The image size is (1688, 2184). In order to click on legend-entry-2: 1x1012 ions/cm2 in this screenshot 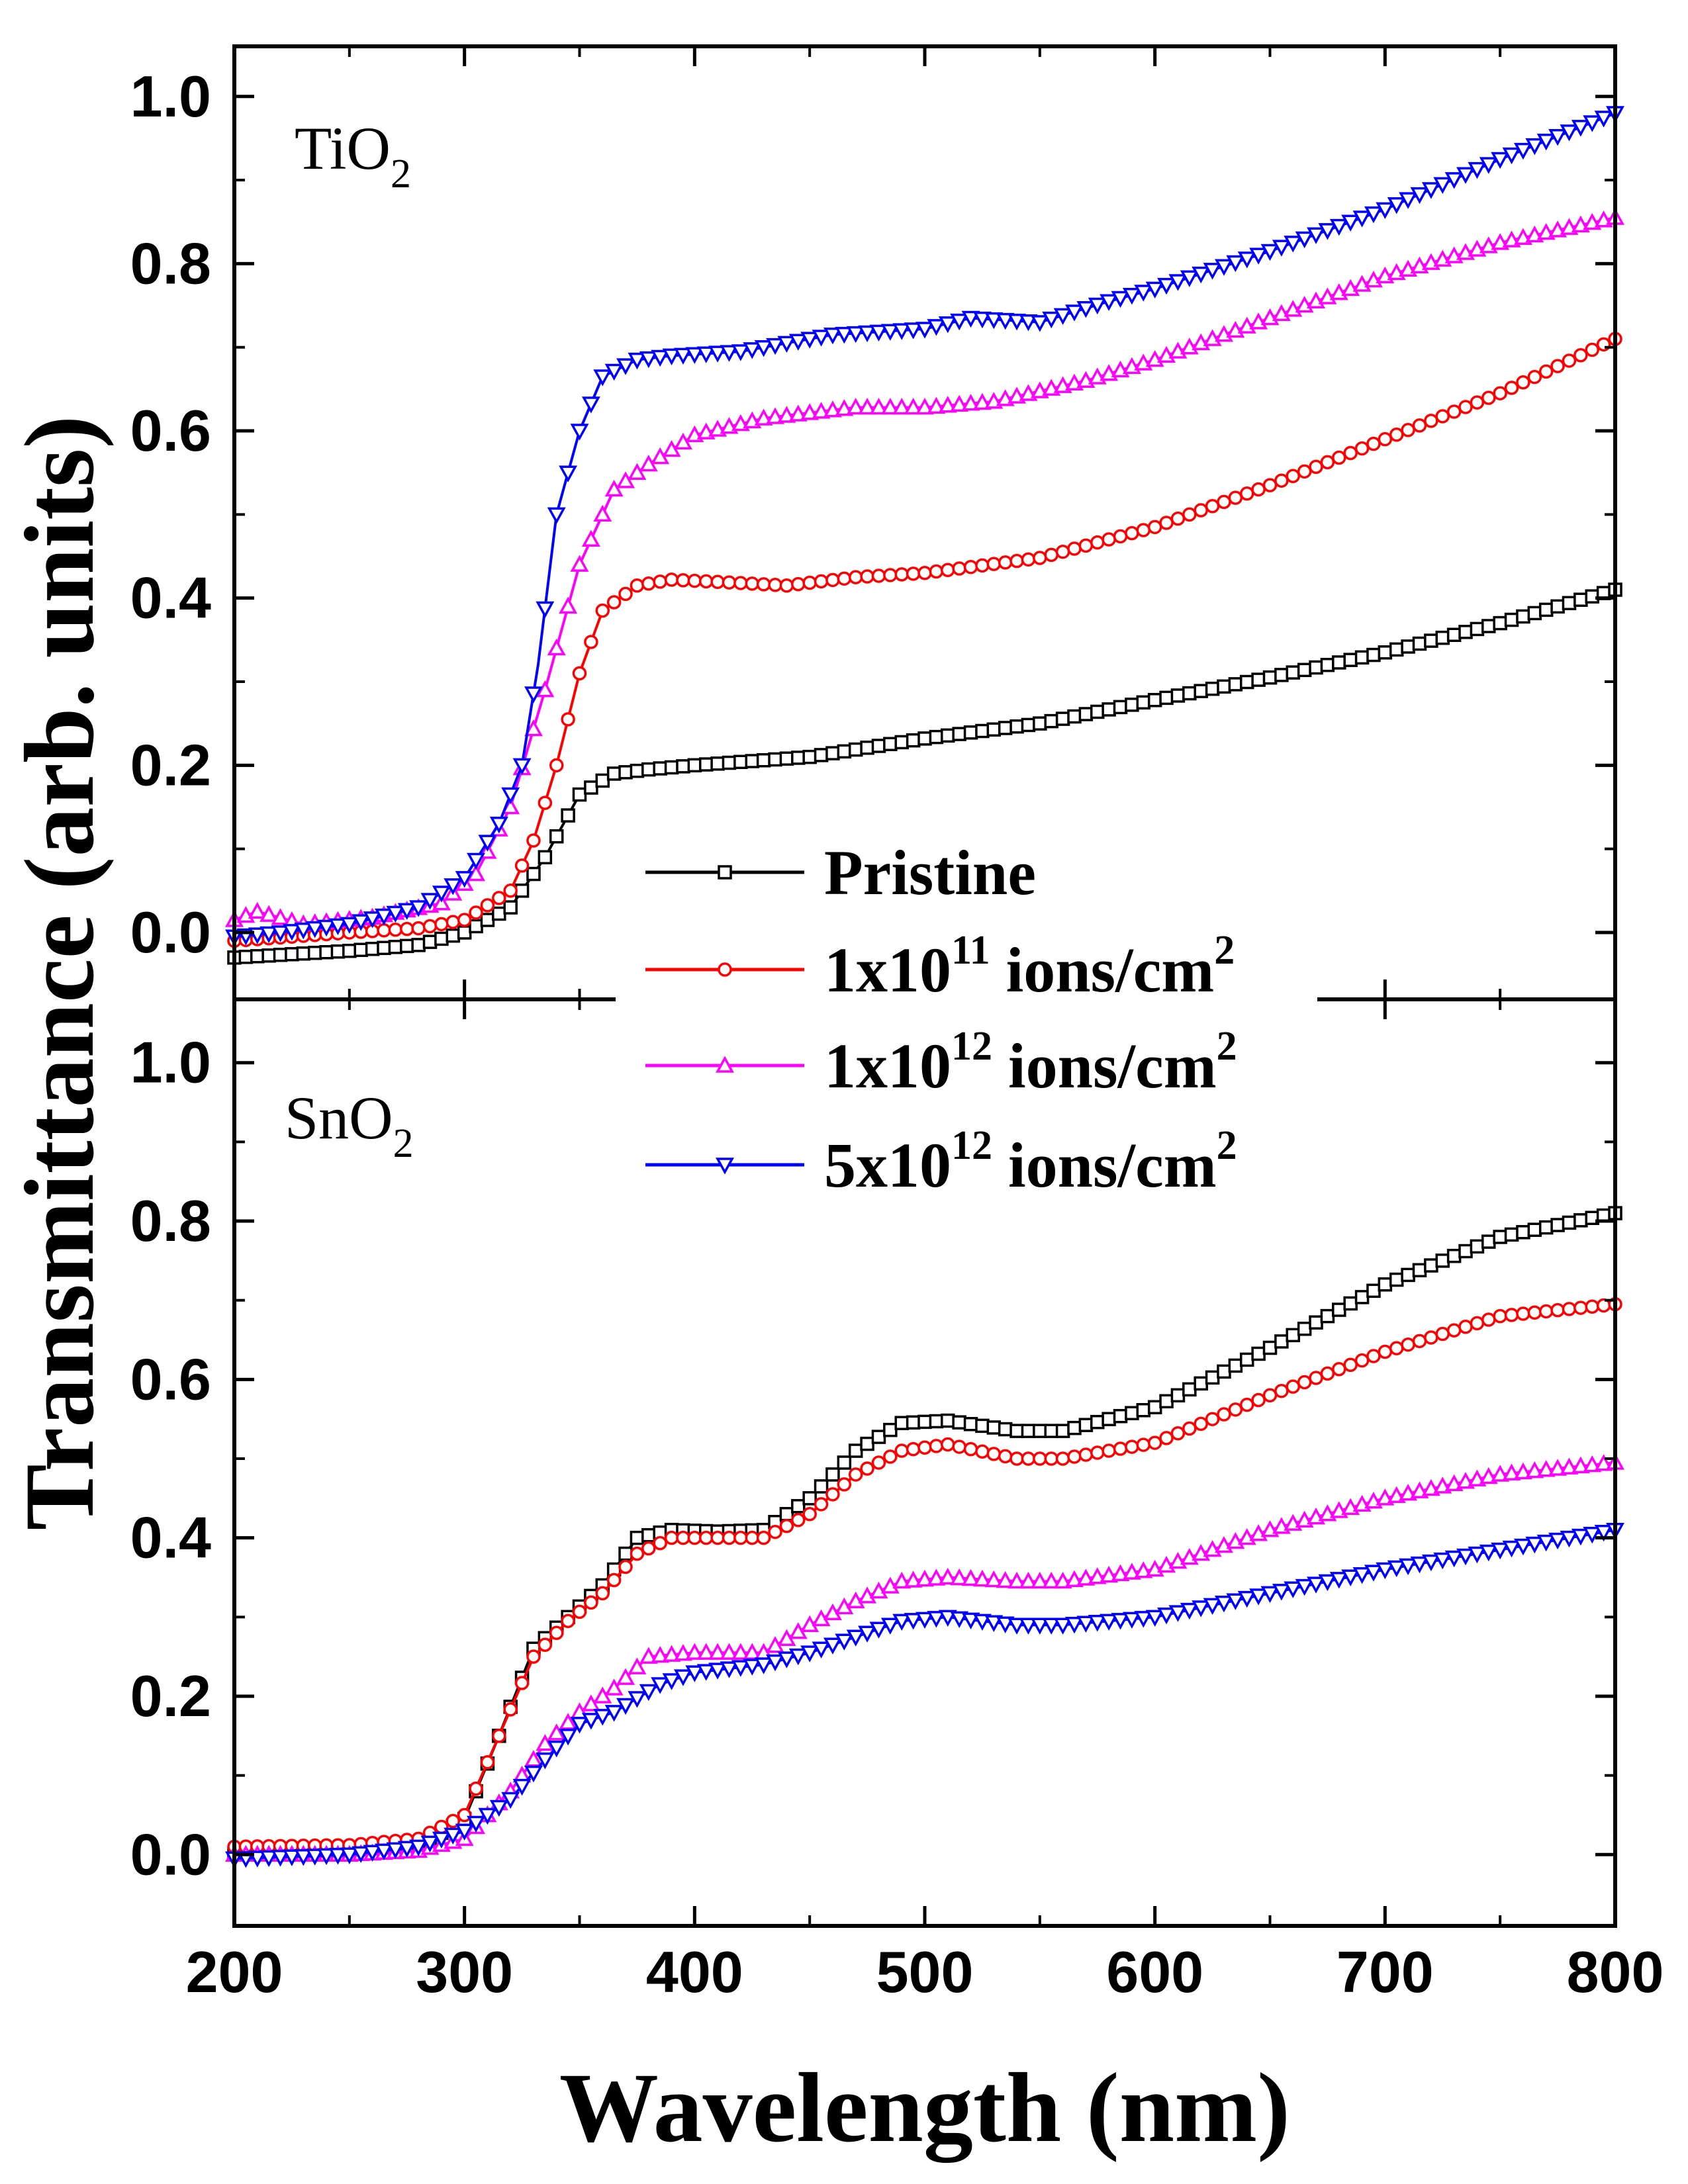, I will do `click(941, 1062)`.